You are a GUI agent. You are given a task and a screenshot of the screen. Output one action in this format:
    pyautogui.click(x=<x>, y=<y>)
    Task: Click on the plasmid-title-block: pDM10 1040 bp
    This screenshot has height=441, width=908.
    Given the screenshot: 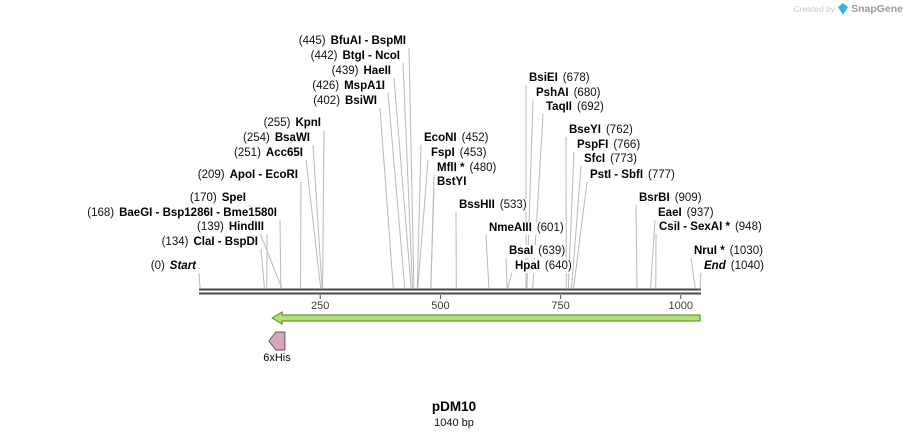 What is the action you would take?
    pyautogui.click(x=454, y=414)
    